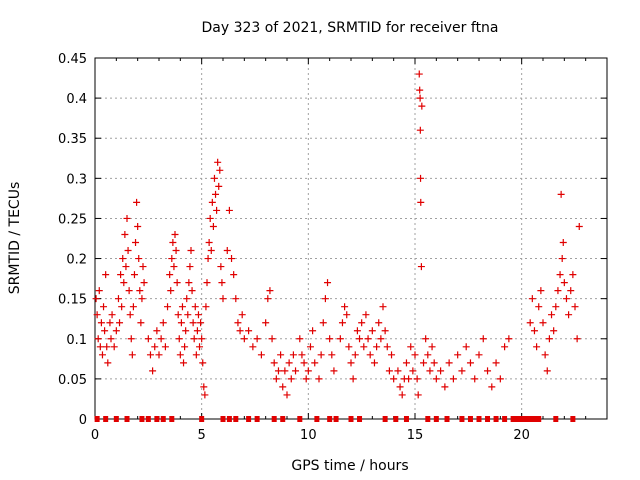 Image resolution: width=640 pixels, height=480 pixels. Describe the element at coordinates (72, 139) in the screenshot. I see `y-tick-label: 0.35` at that location.